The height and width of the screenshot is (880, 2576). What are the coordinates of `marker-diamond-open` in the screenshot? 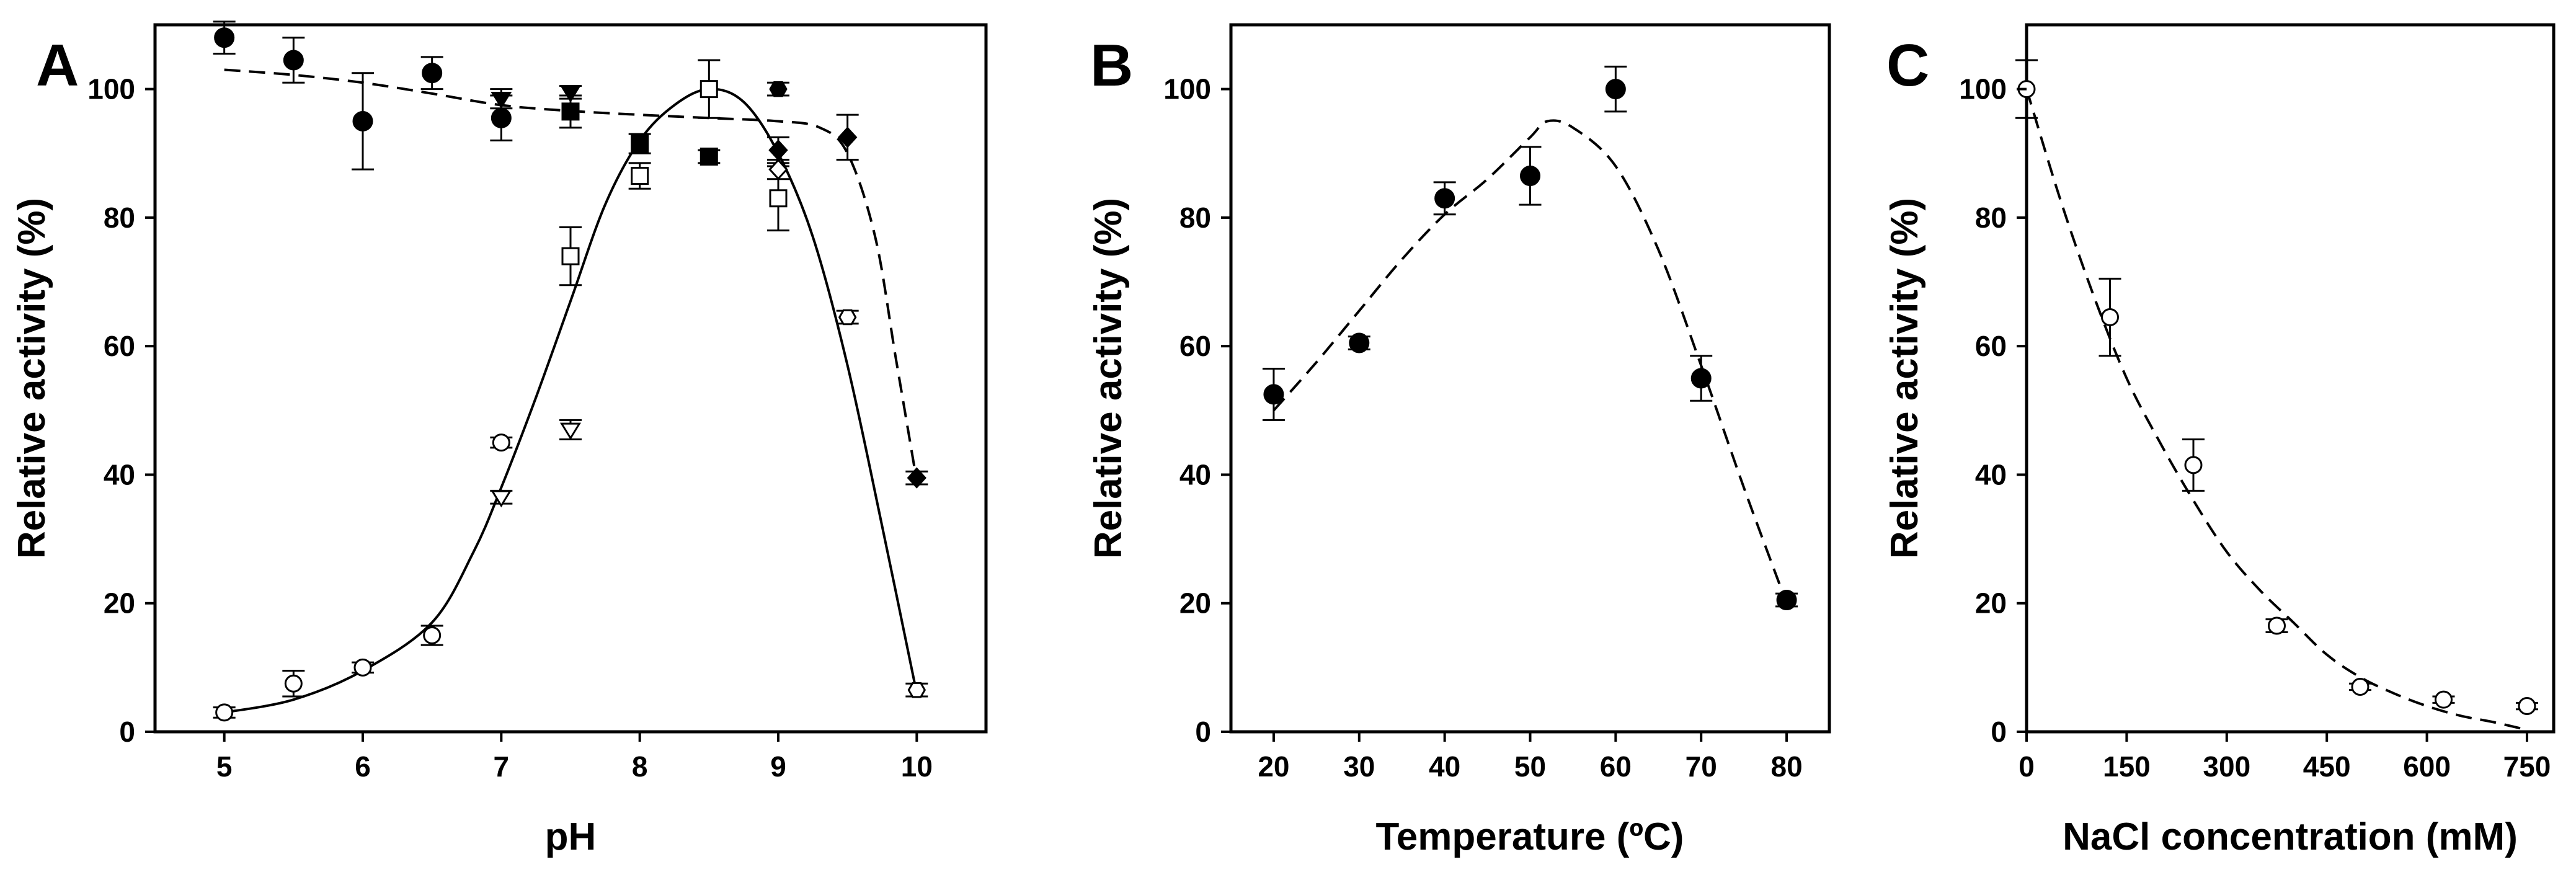 It's located at (778, 169).